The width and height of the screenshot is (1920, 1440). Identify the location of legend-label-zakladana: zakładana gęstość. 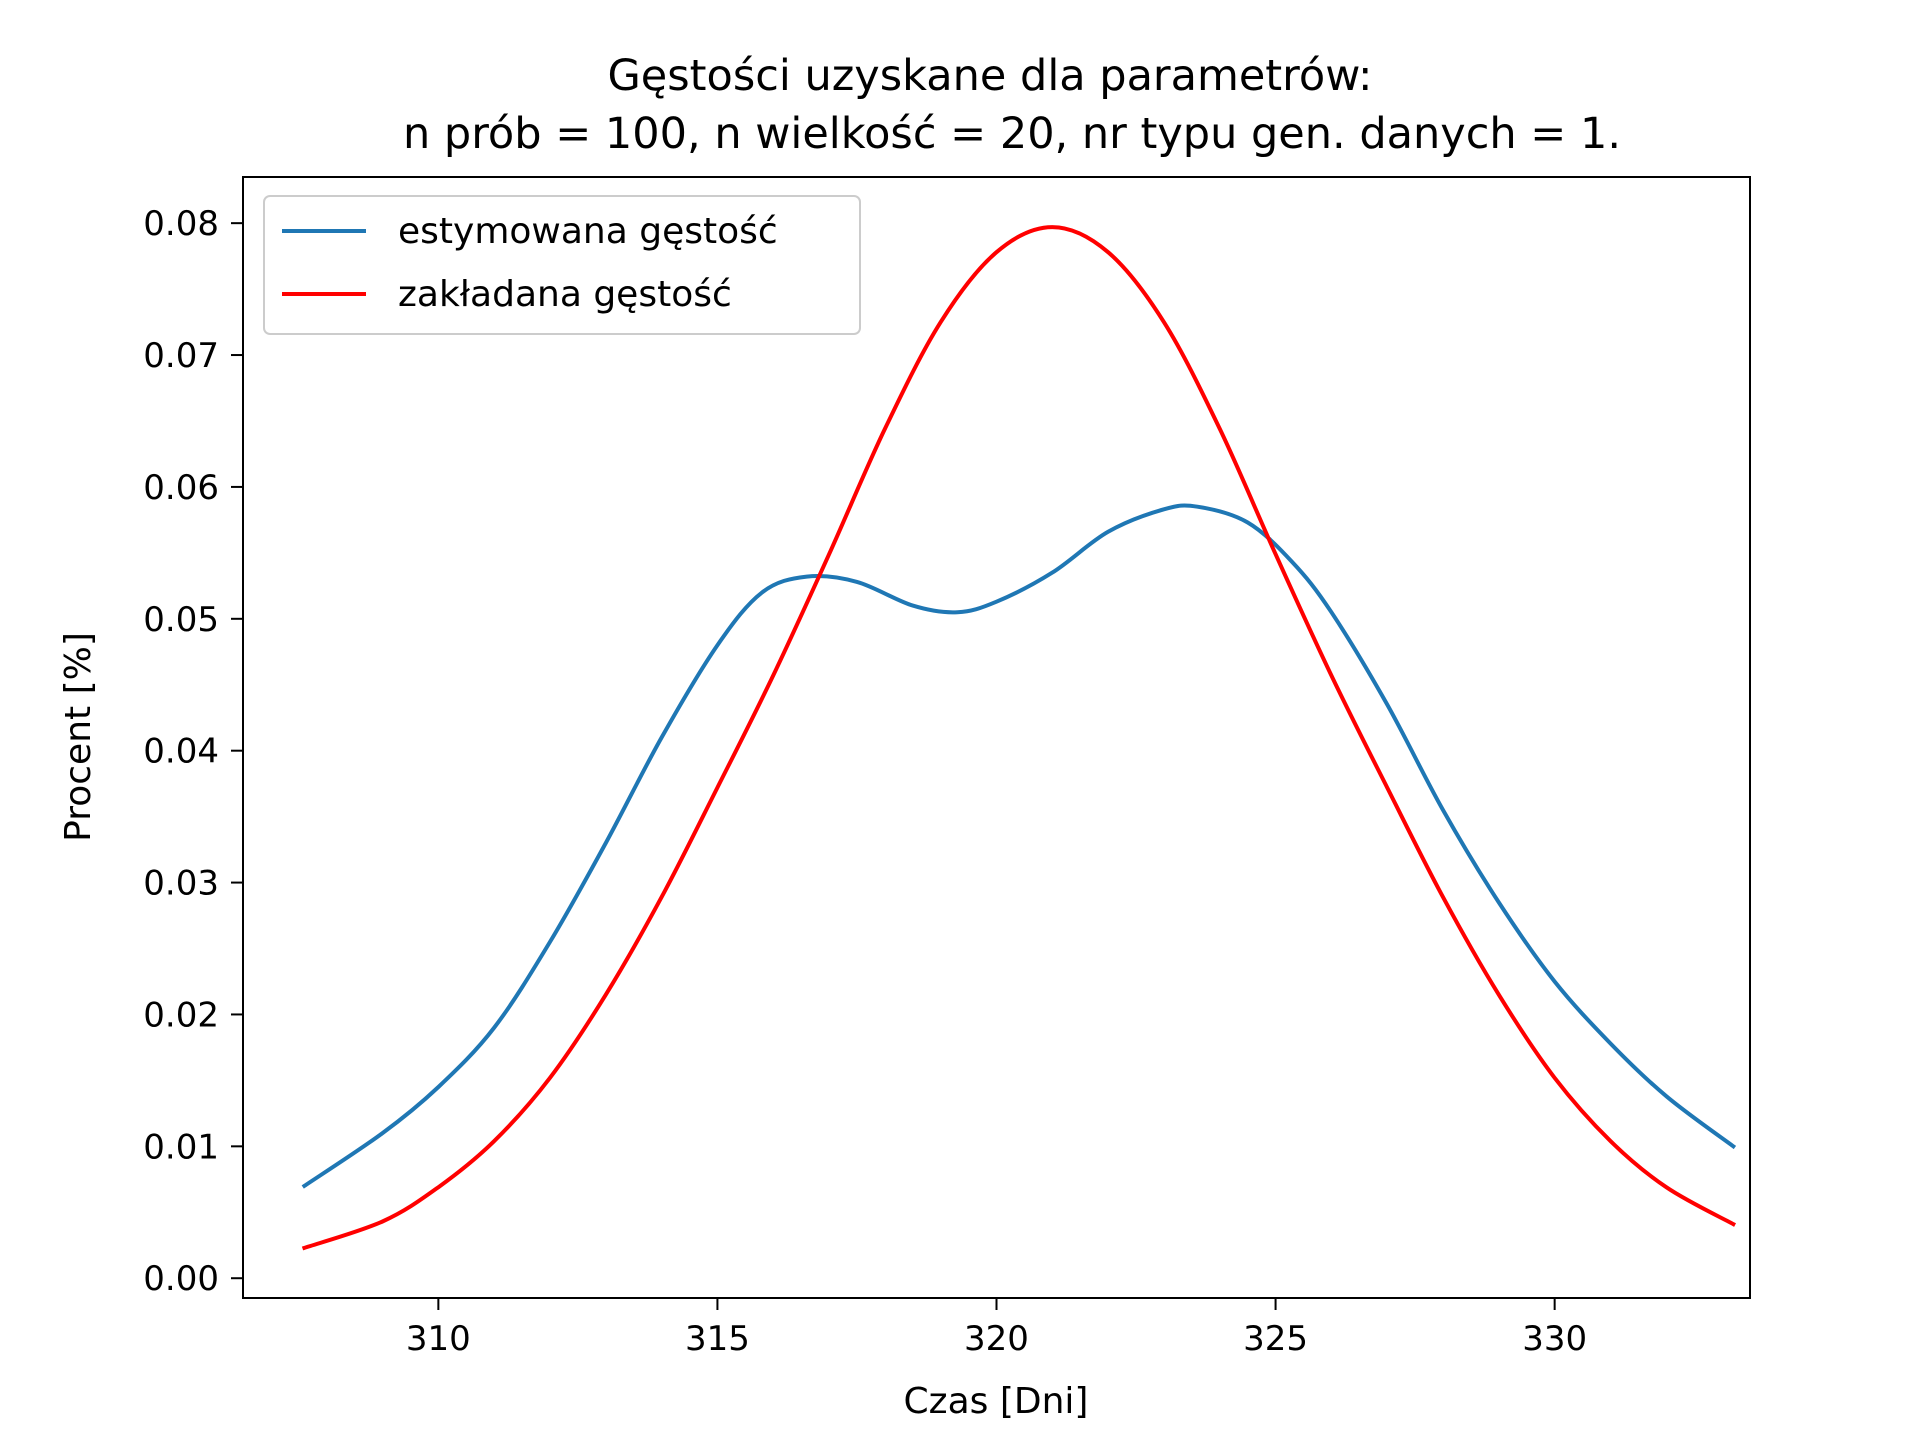
(565, 294).